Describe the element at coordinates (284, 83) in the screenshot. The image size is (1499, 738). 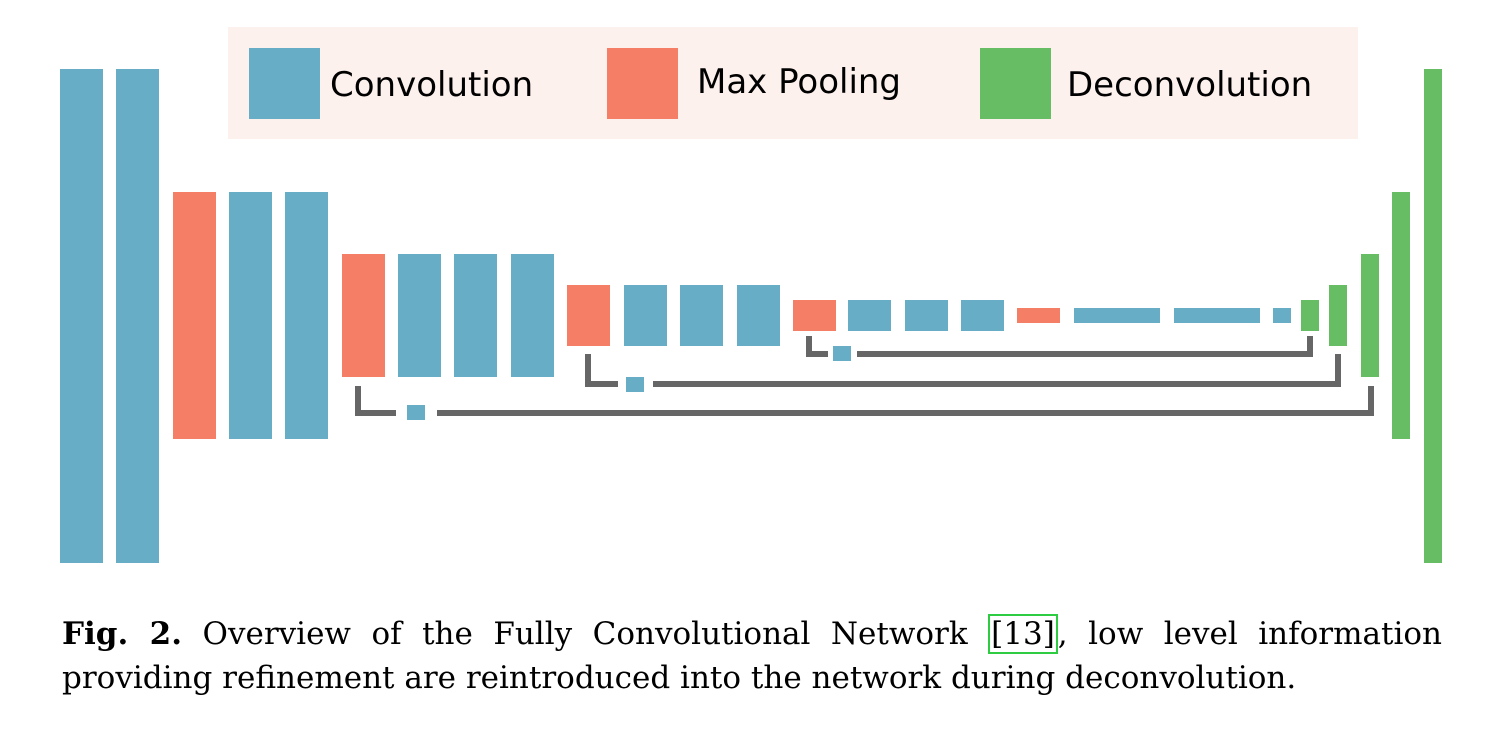
I see `legend-swatch-convolution` at that location.